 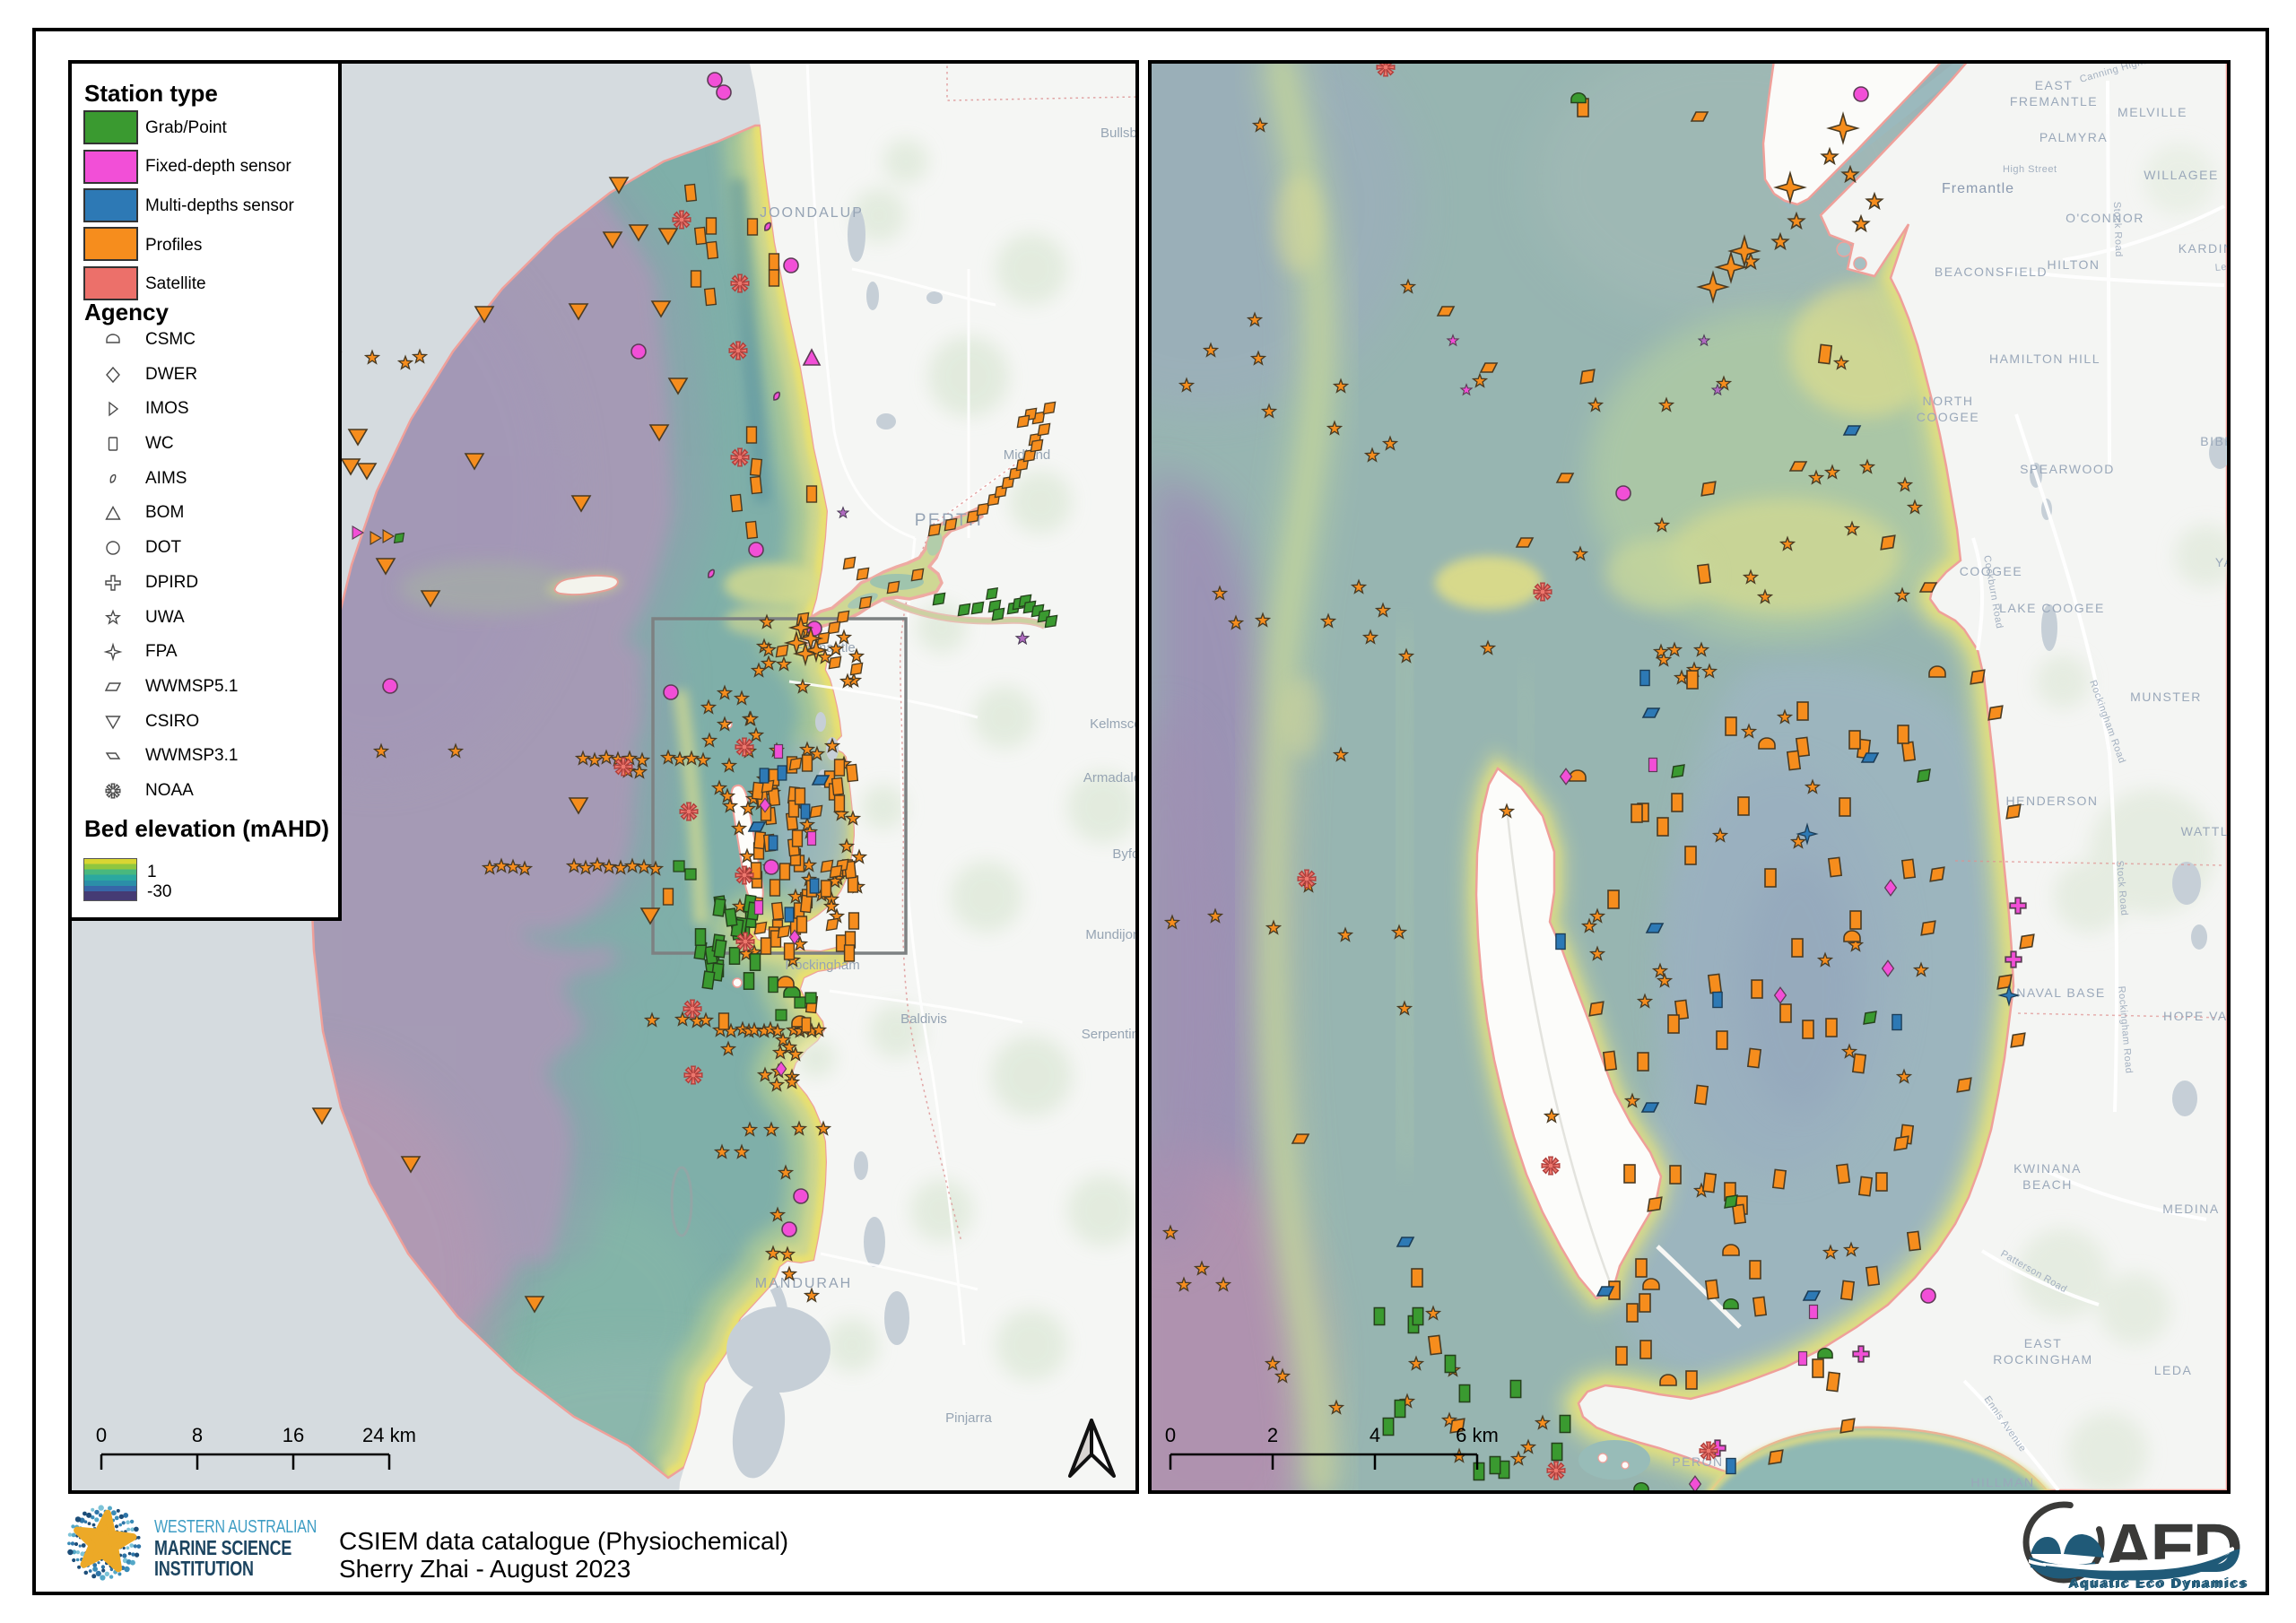 What do you see at coordinates (2047, 1184) in the screenshot?
I see `svg-text: BEACH` at bounding box center [2047, 1184].